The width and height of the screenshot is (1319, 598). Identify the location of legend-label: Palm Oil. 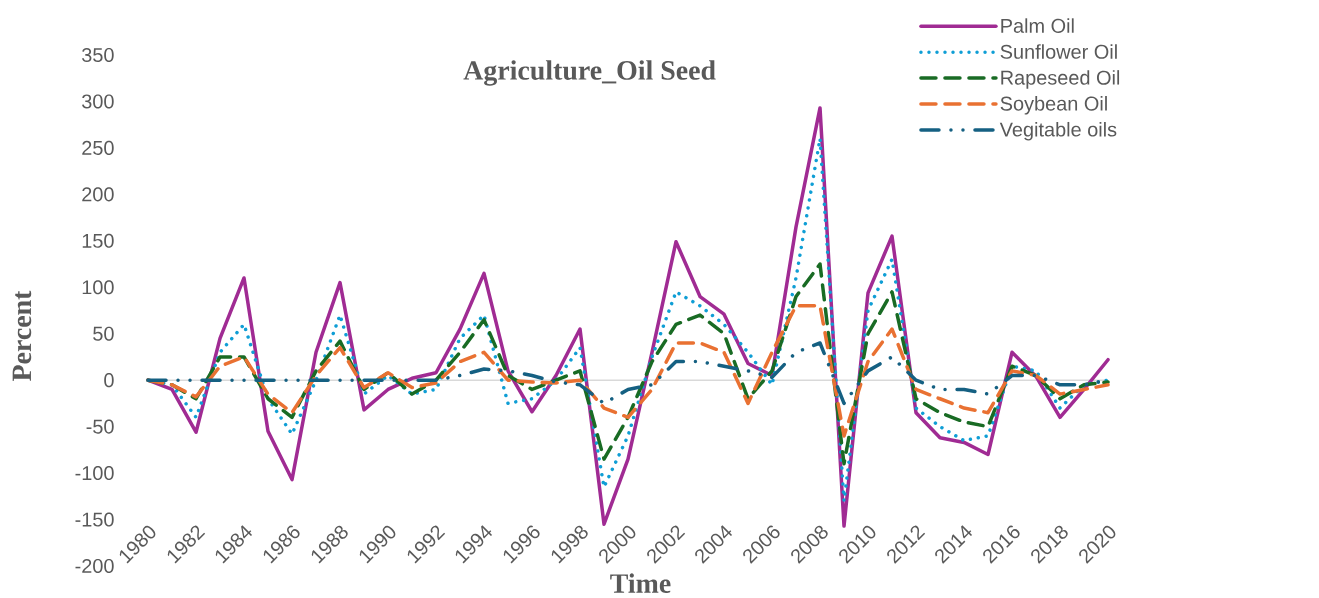
(1037, 25).